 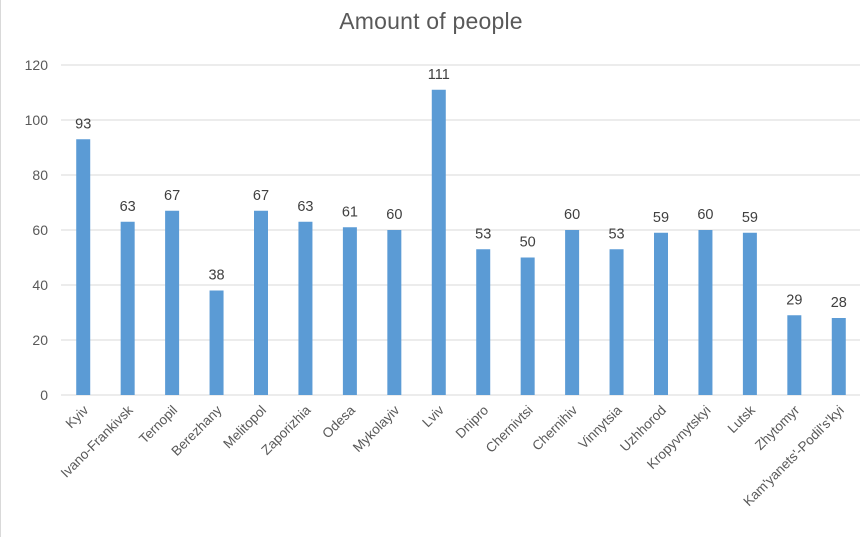 I want to click on y-tick-label: 80, so click(x=40, y=175).